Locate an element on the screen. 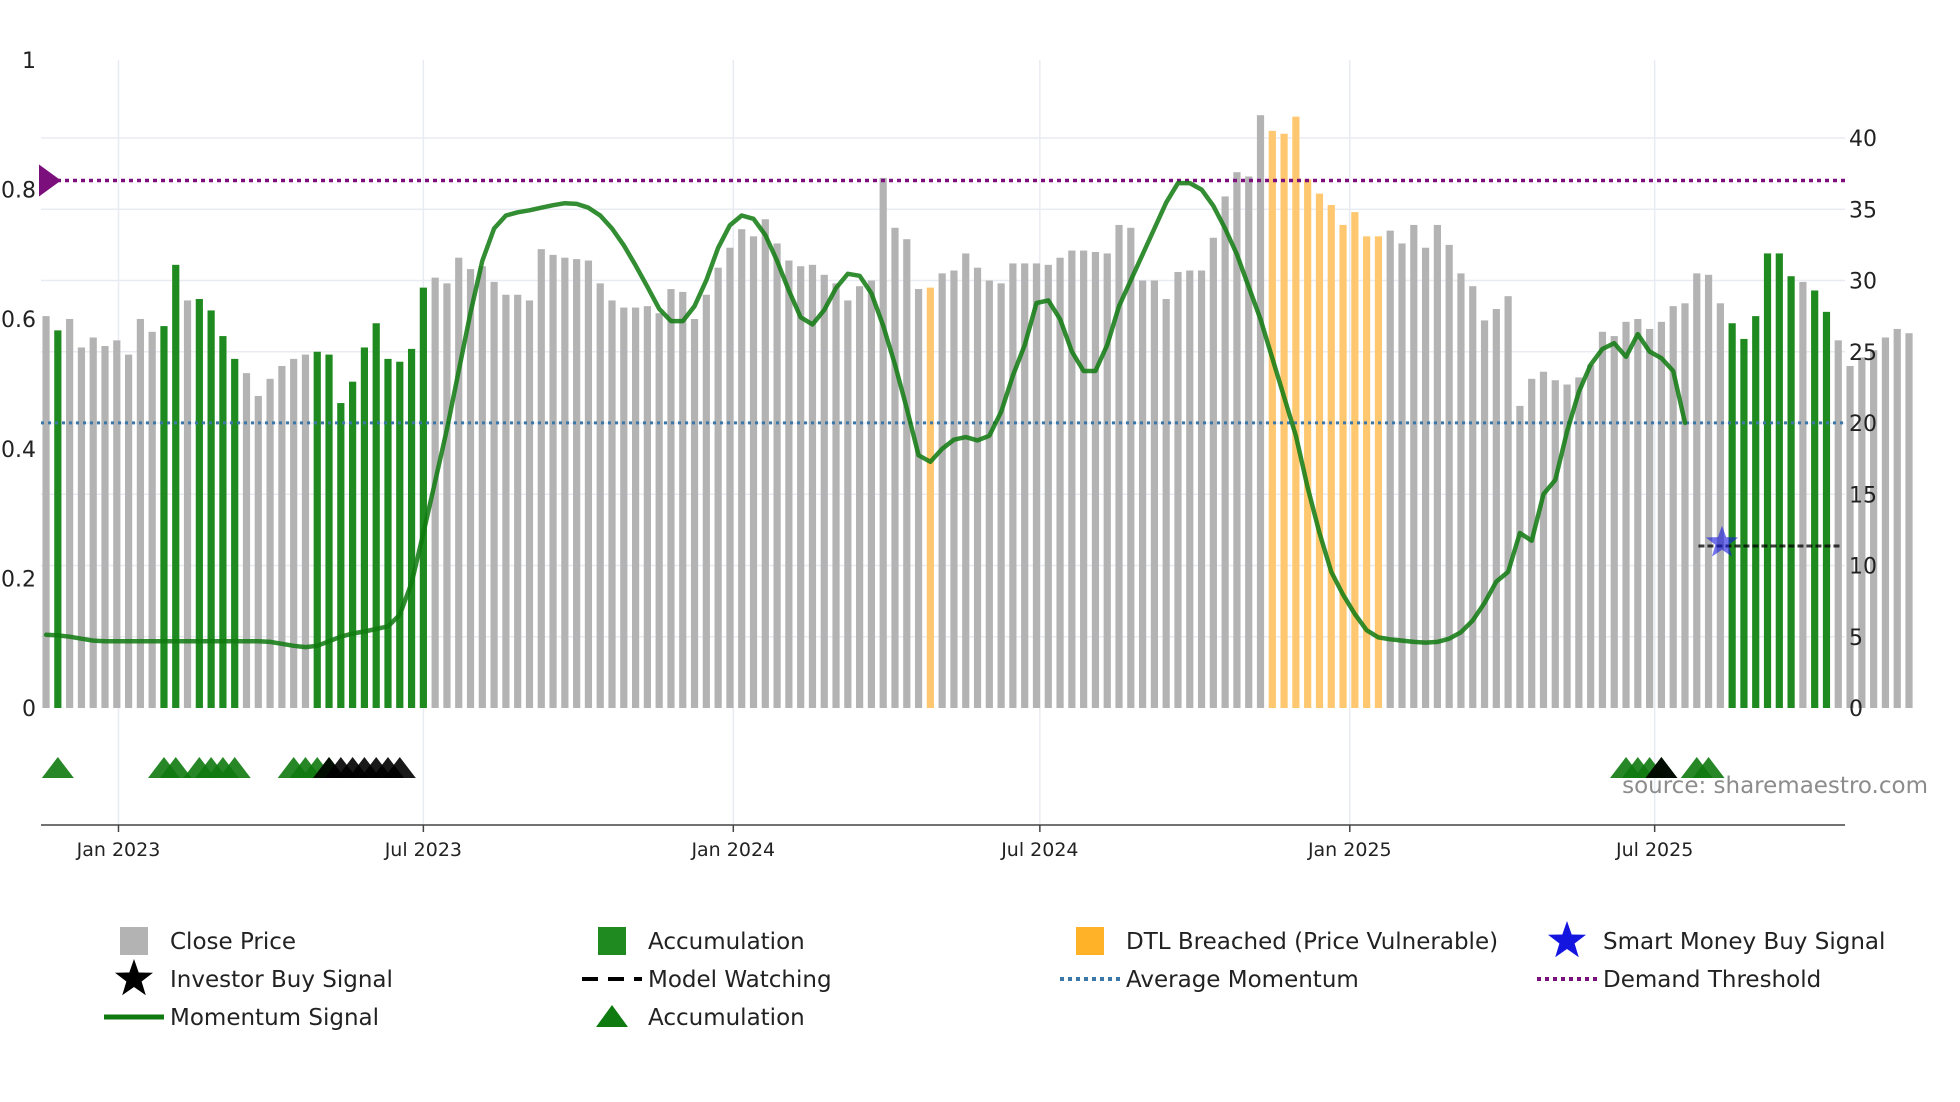  smart-money-buy-signal-star is located at coordinates (1722, 541).